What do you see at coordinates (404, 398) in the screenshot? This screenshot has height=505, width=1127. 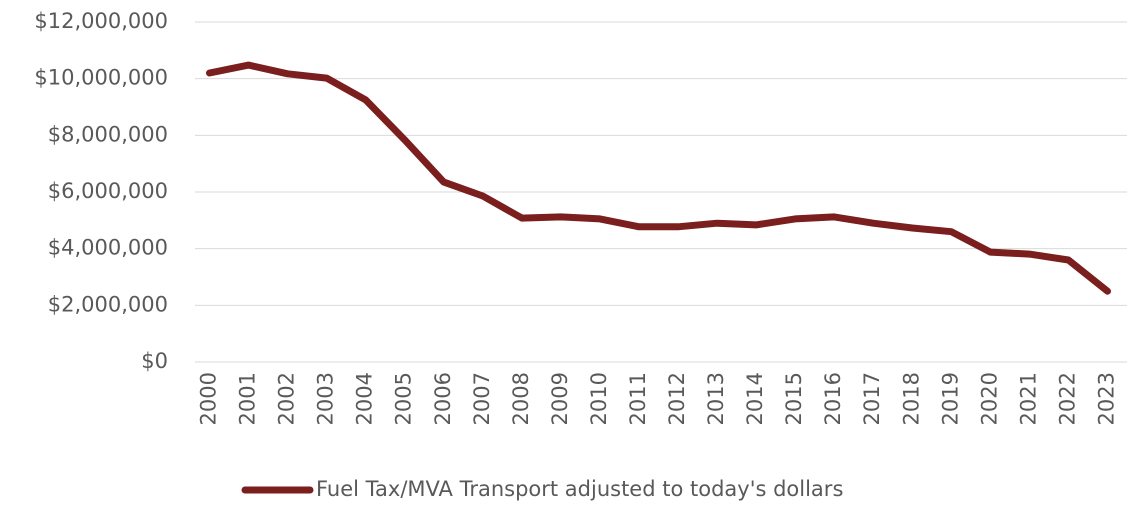 I see `x-tick-label: 2005` at bounding box center [404, 398].